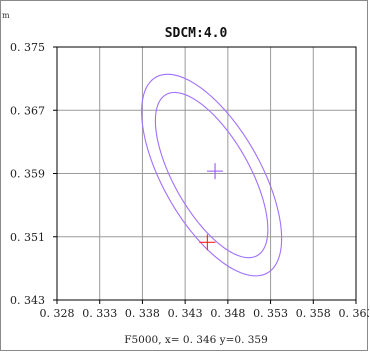 Image resolution: width=370 pixels, height=353 pixels. I want to click on y-tick-label: 0. 375, so click(27, 47).